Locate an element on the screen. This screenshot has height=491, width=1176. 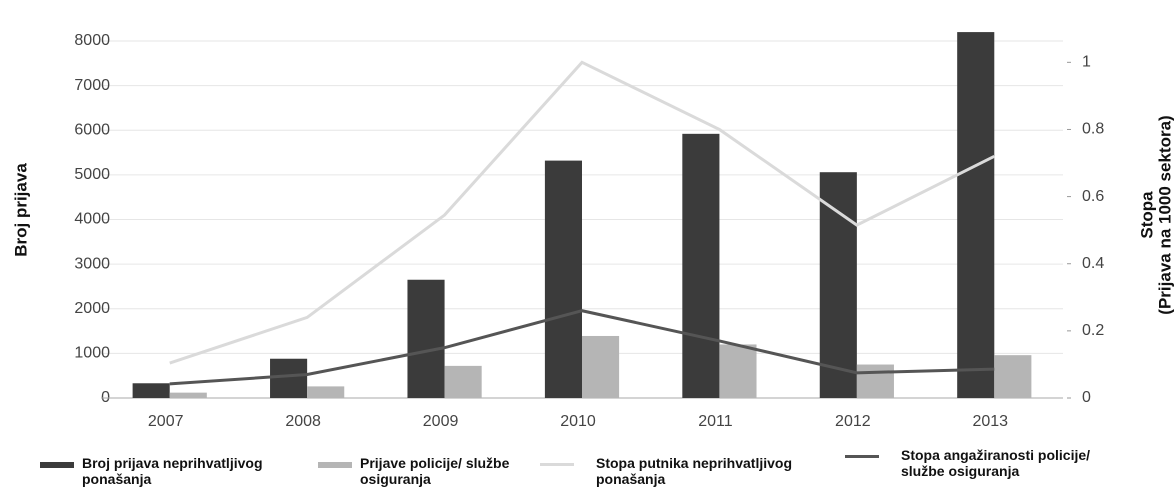
legend-item: Stopa putnika neprihvatljivog ponašanja is located at coordinates (693, 471).